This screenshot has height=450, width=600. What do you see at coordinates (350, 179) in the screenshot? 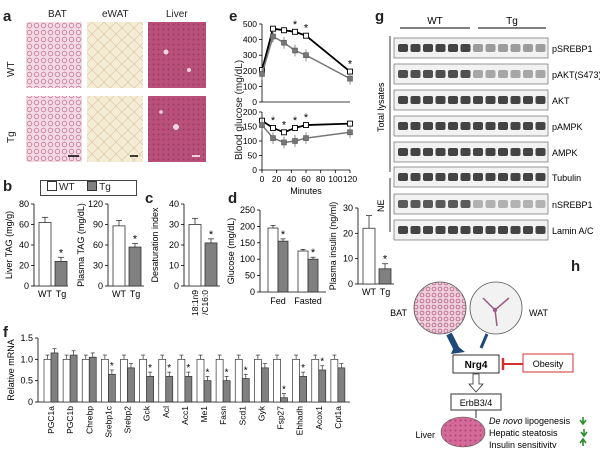
I see `x-tick-label: 120` at bounding box center [350, 179].